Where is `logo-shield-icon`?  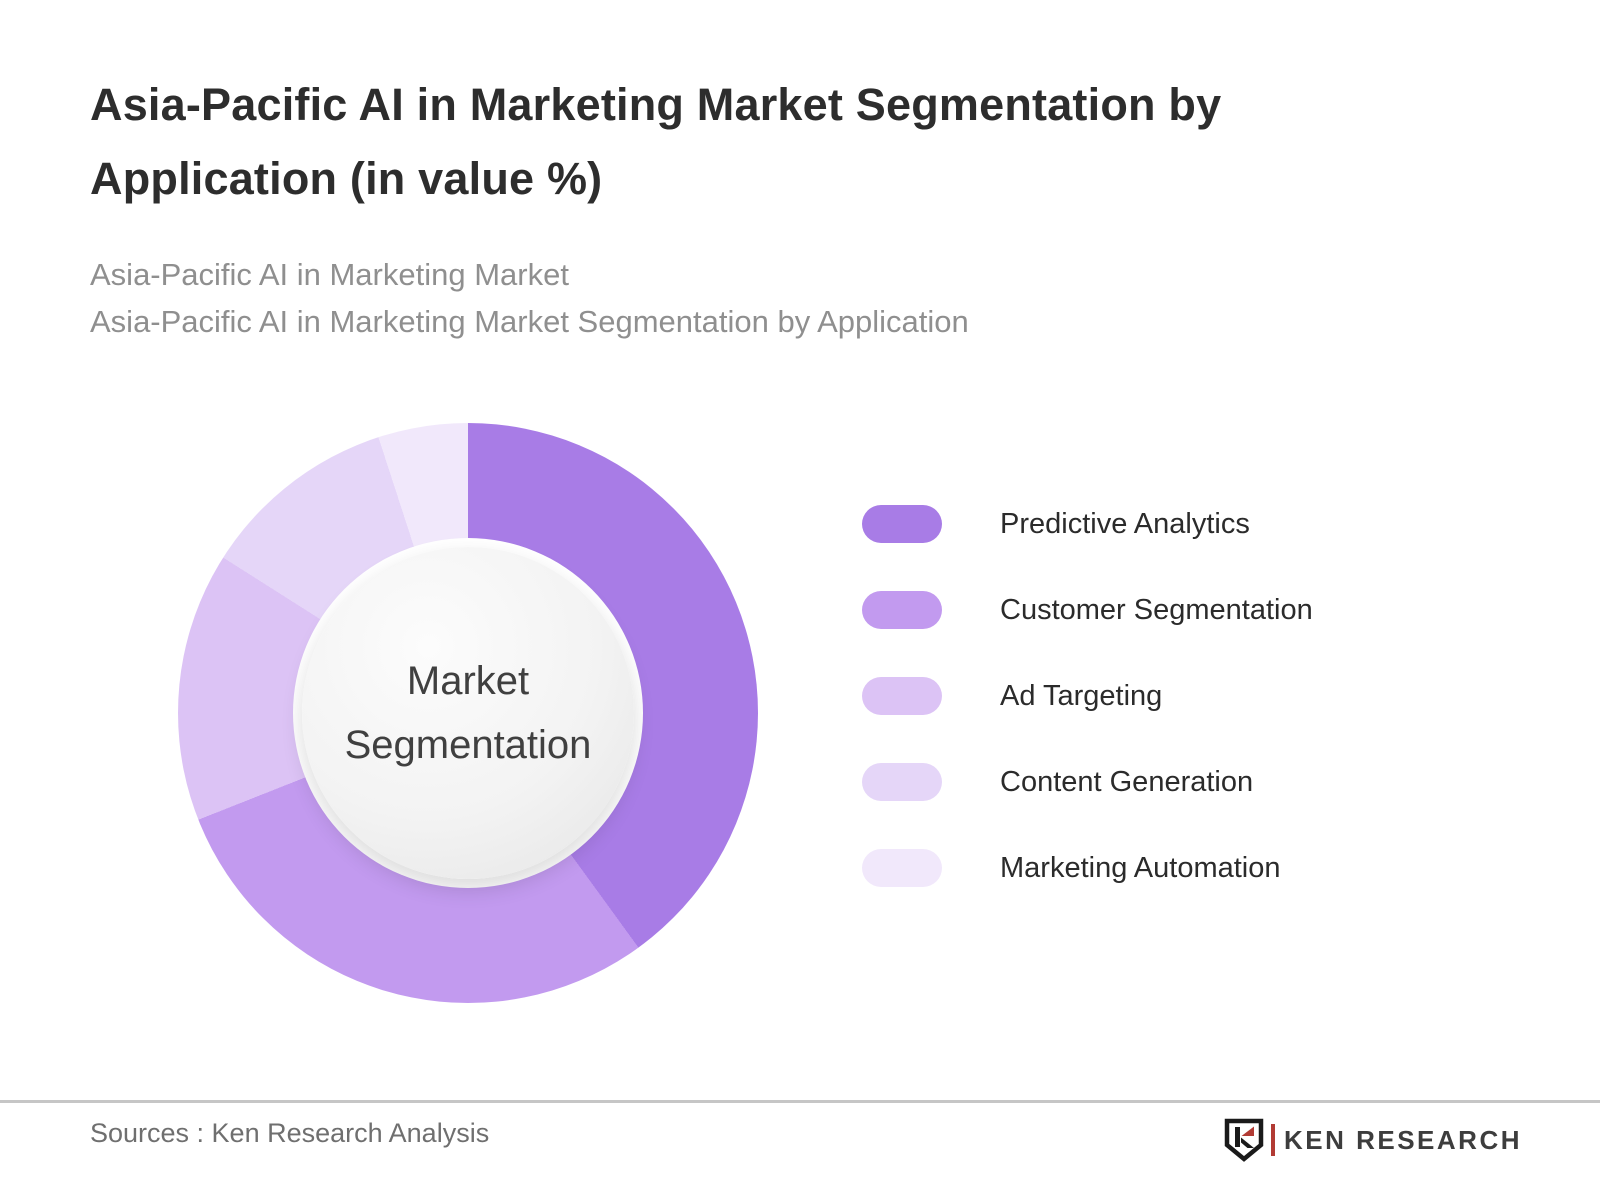 logo-shield-icon is located at coordinates (1244, 1140).